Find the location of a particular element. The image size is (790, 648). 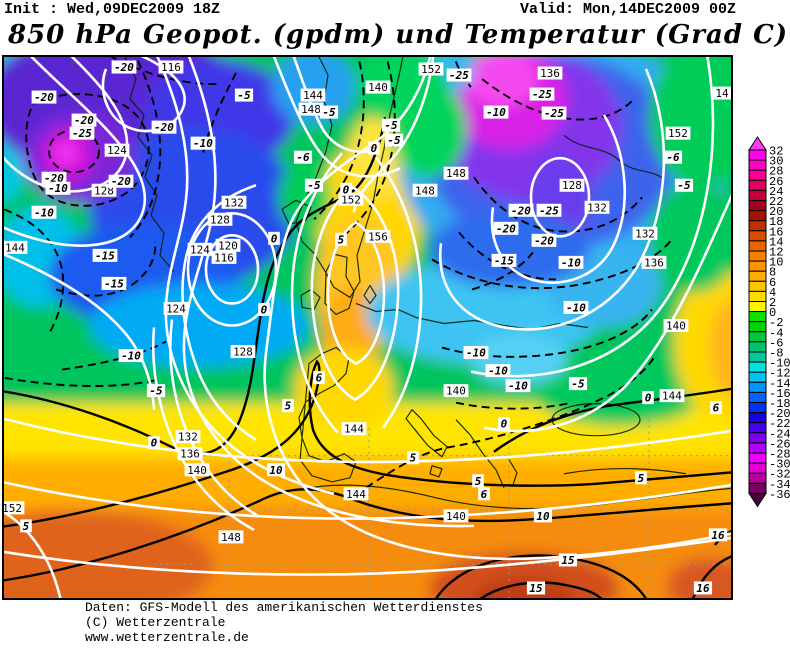

init-time-label: Init : Wed,09DEC2009 18Z is located at coordinates (112, 9).